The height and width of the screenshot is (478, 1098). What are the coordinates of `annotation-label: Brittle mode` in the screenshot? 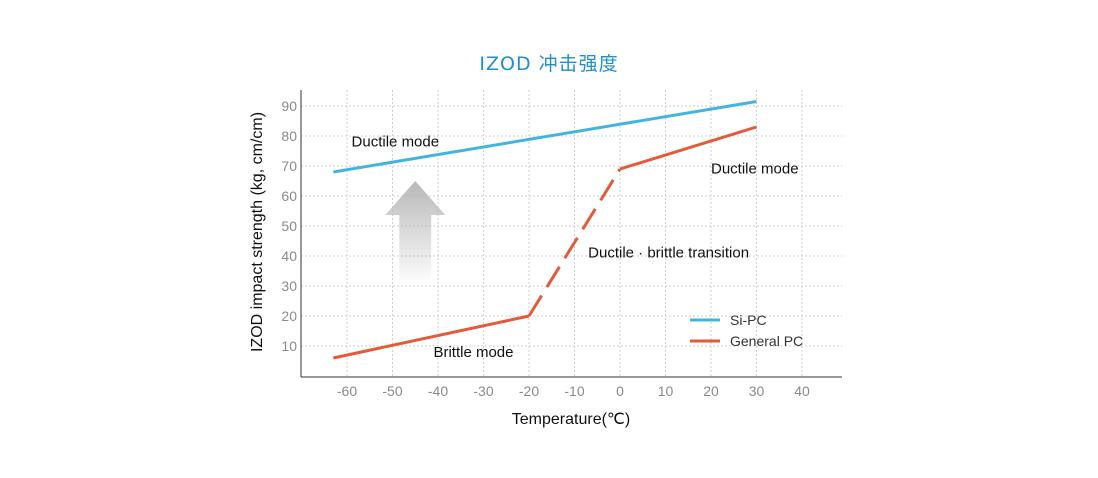 It's located at (473, 352).